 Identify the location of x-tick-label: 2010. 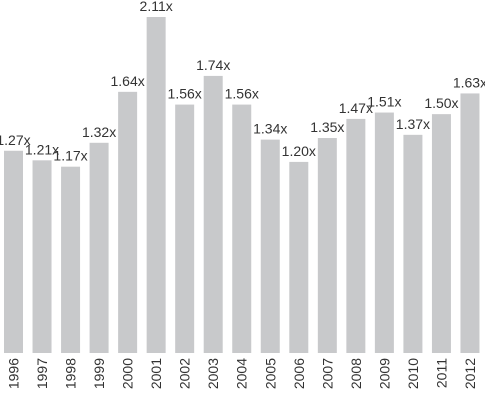
(413, 373).